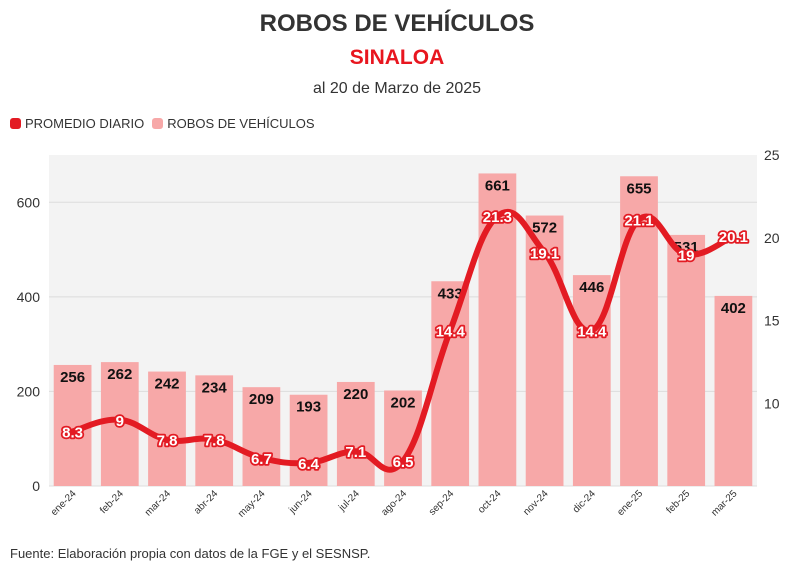 The image size is (794, 575). Describe the element at coordinates (252, 504) in the screenshot. I see `x-tick-label: may-24` at that location.